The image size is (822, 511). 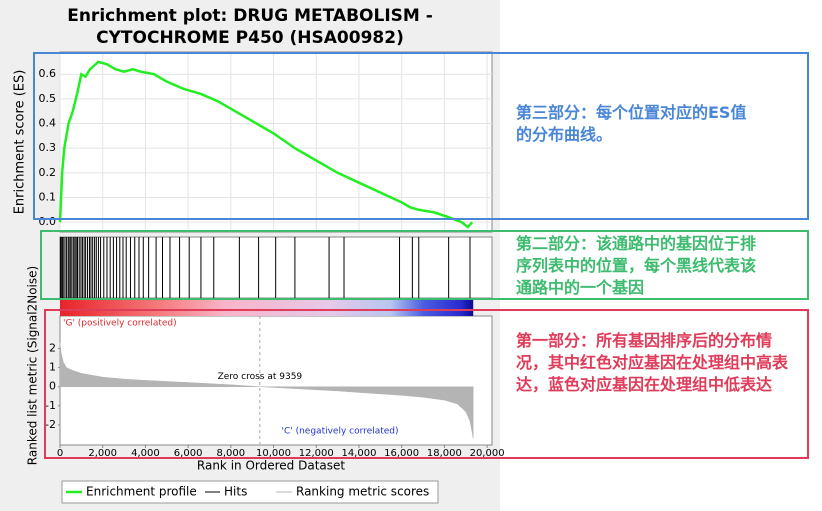 What do you see at coordinates (235, 492) in the screenshot?
I see `legend-label: Hits` at bounding box center [235, 492].